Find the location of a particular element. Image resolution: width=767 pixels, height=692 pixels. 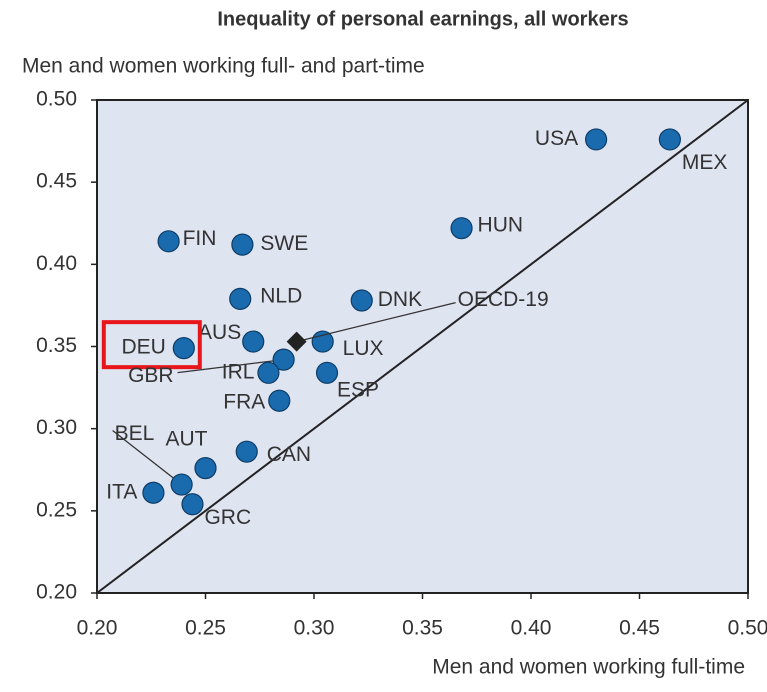

point-label: FRA is located at coordinates (244, 401).